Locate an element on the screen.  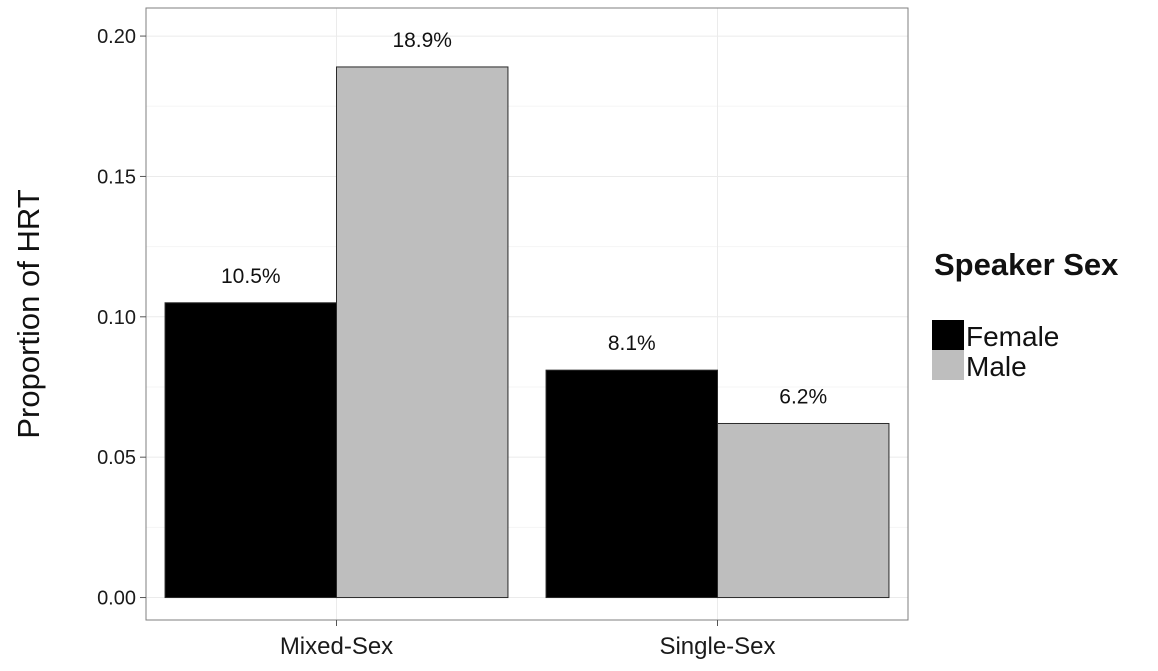
x-tick-label: Mixed-Sex is located at coordinates (336, 646).